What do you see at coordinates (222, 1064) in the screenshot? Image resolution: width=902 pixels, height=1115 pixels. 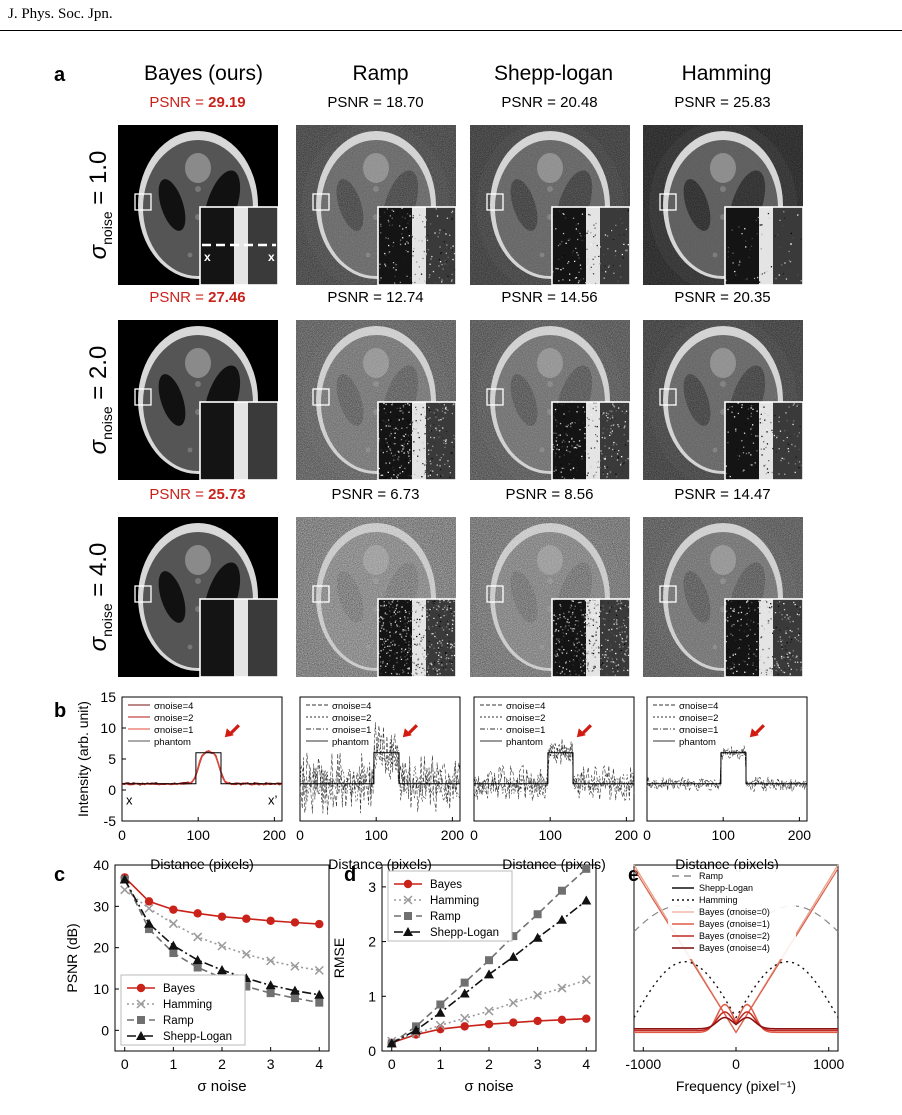 I see `x-tick-label: 2` at bounding box center [222, 1064].